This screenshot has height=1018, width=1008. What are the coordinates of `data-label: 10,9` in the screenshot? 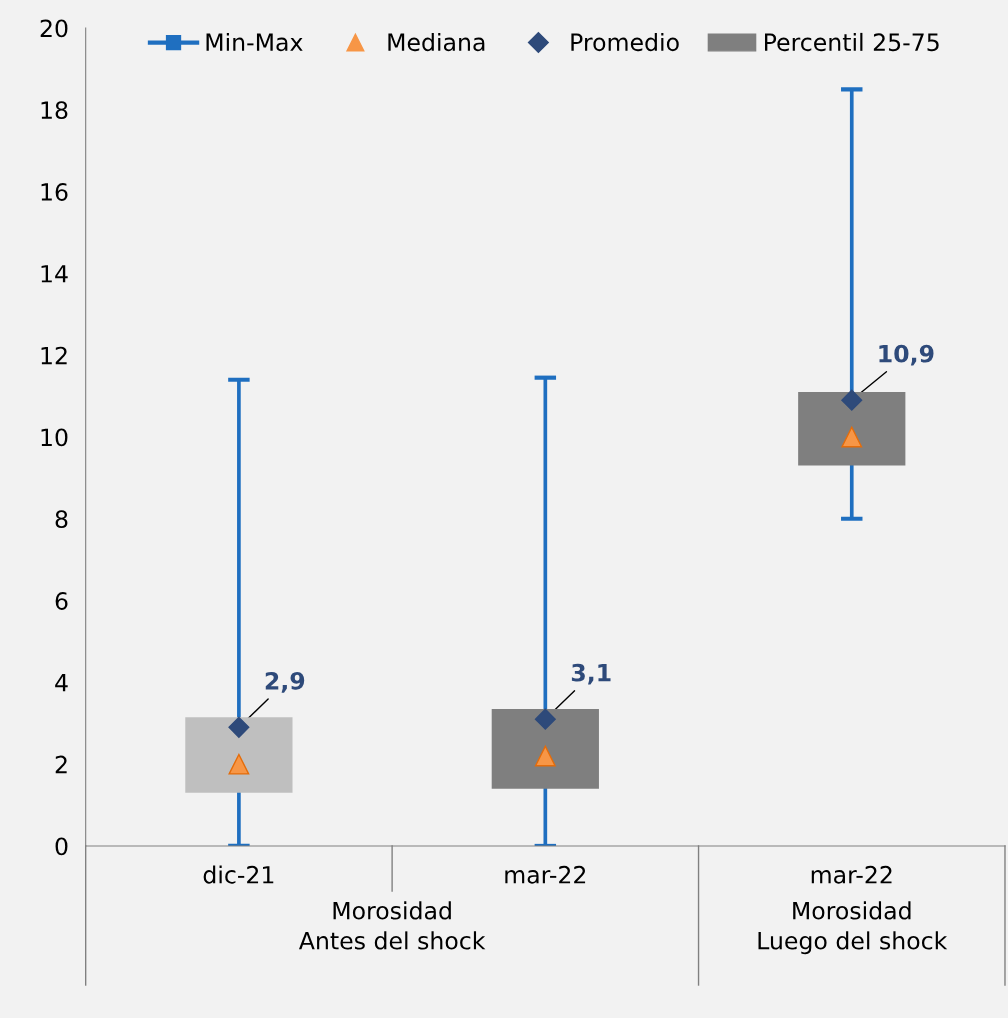 It's located at (906, 355).